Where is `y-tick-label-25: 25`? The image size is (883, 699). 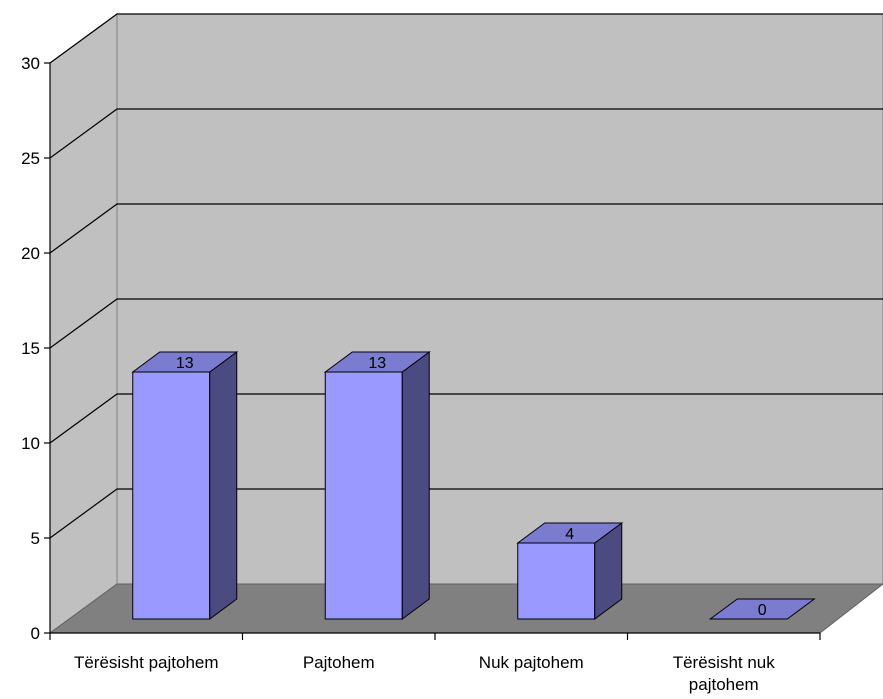 y-tick-label-25: 25 is located at coordinates (30, 158).